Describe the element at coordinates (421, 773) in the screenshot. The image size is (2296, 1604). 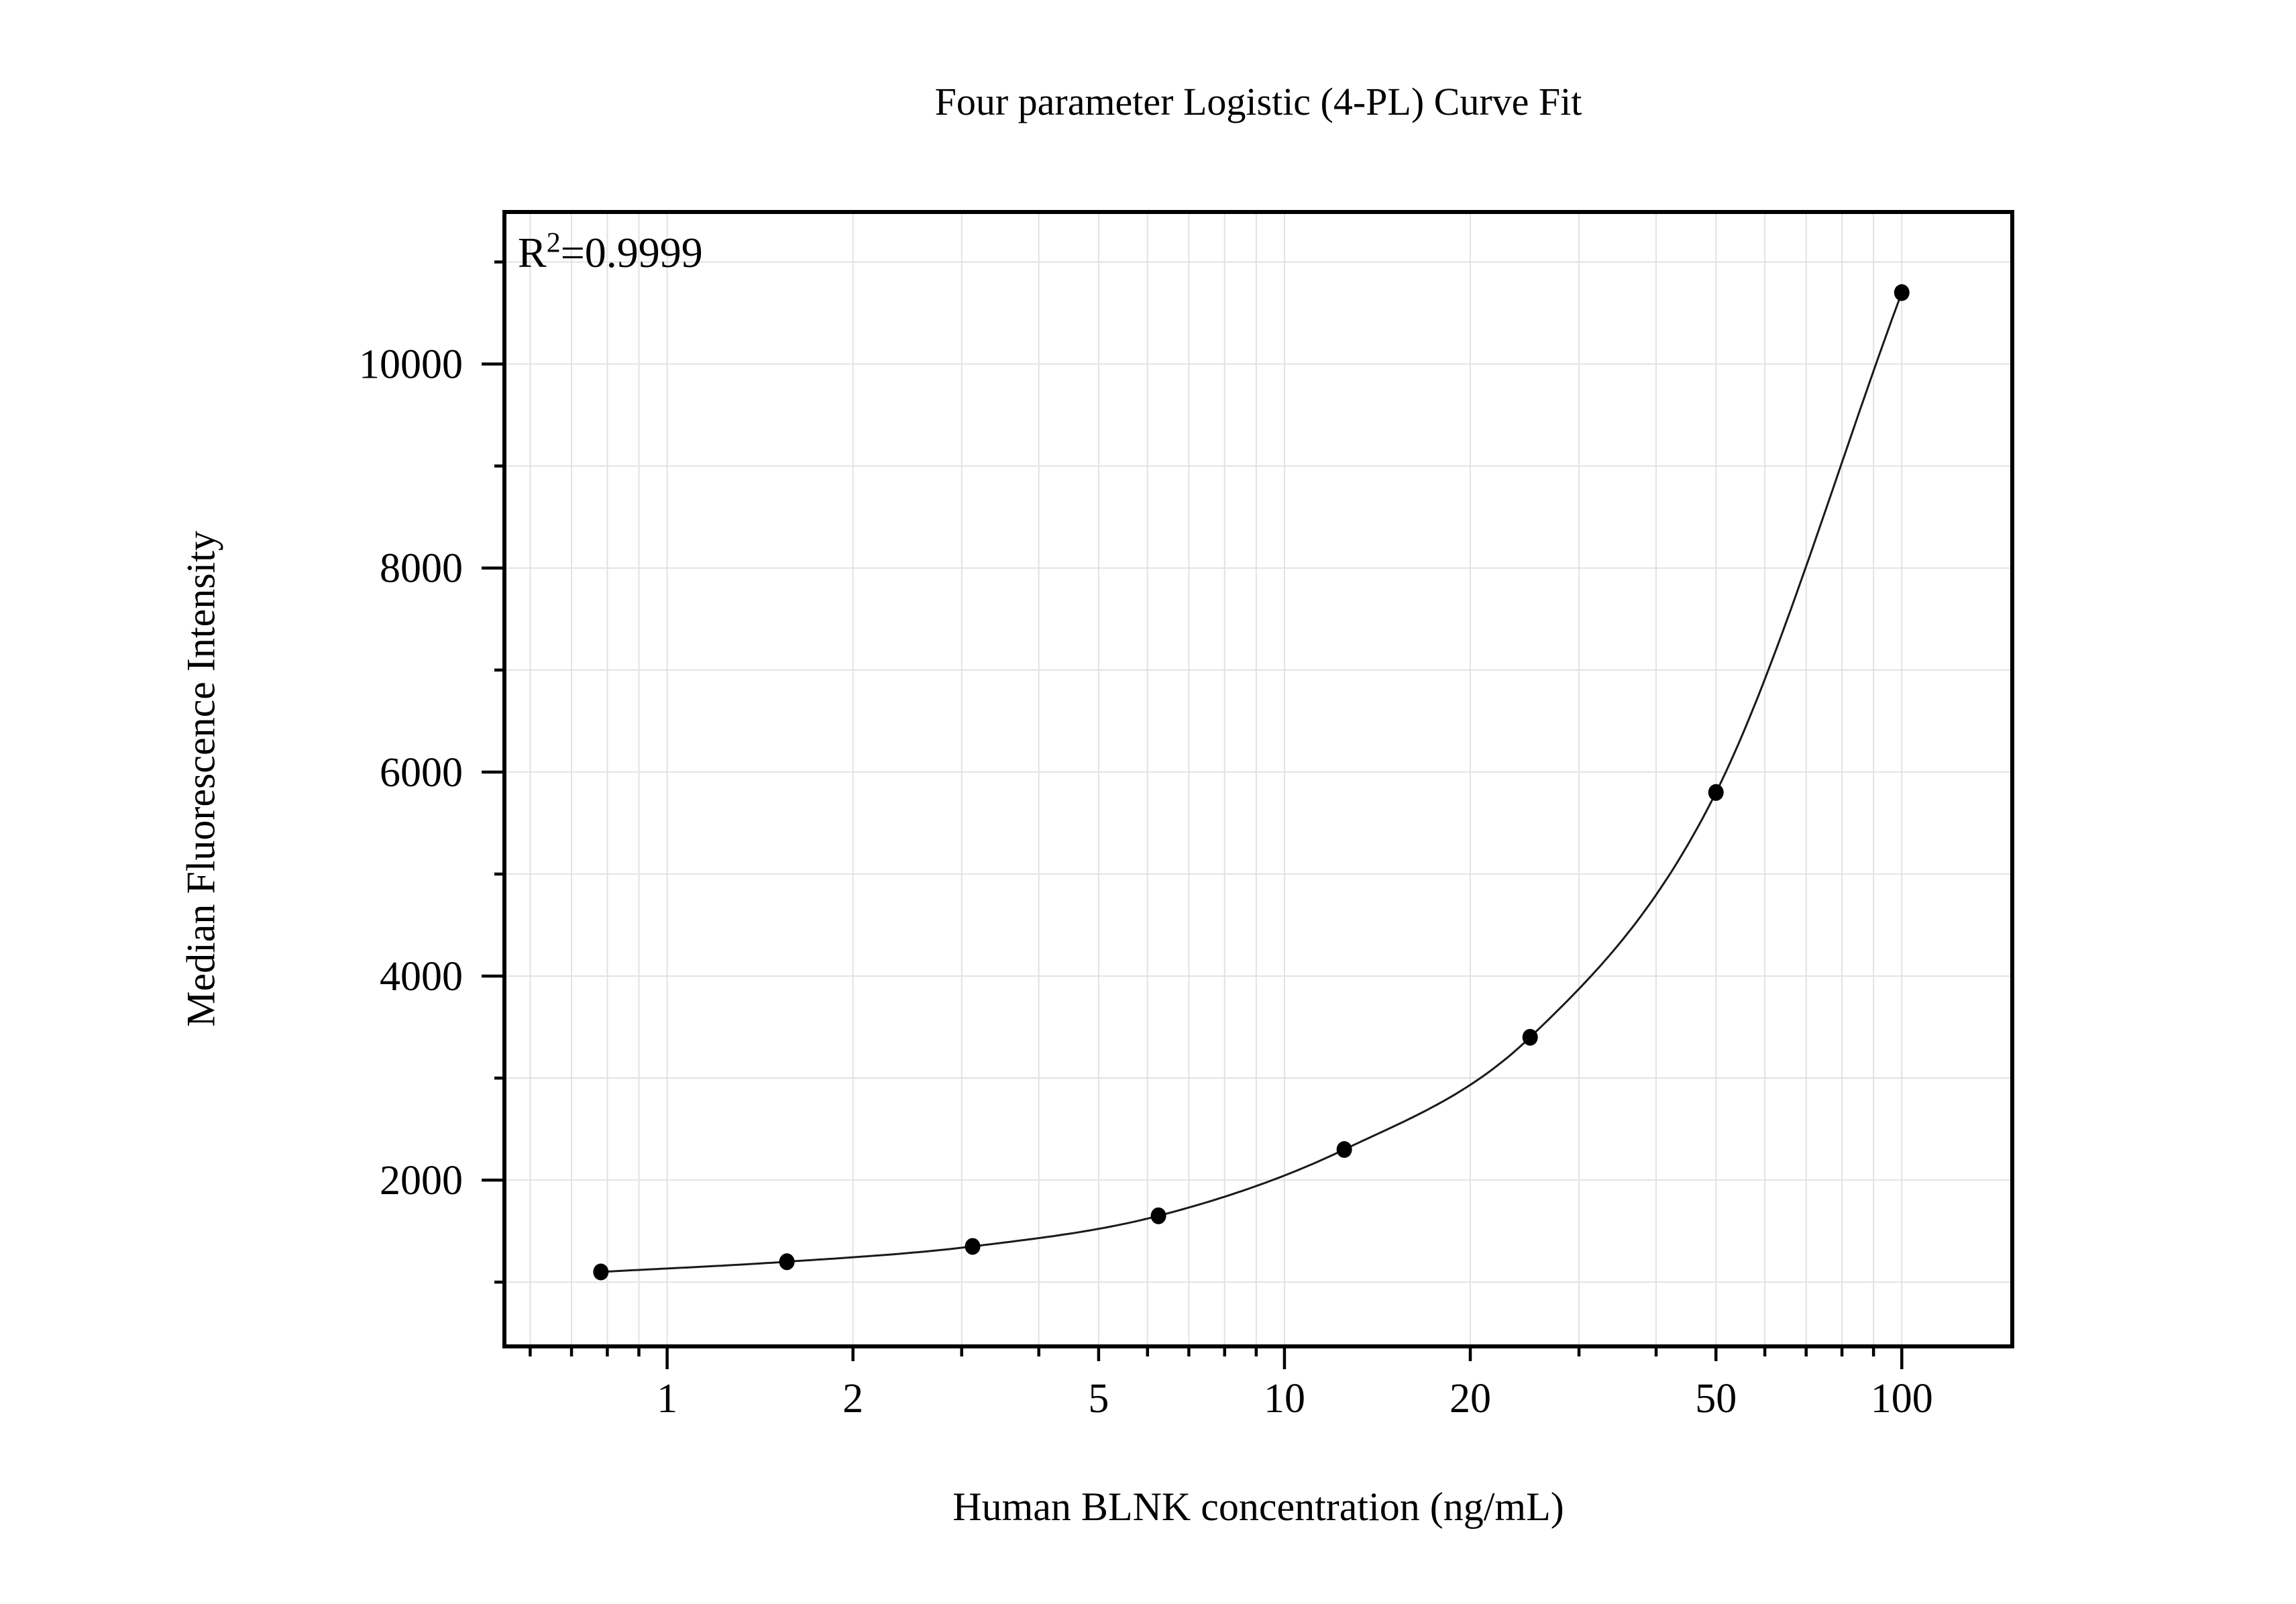
I see `y-tick-label: 6000` at that location.